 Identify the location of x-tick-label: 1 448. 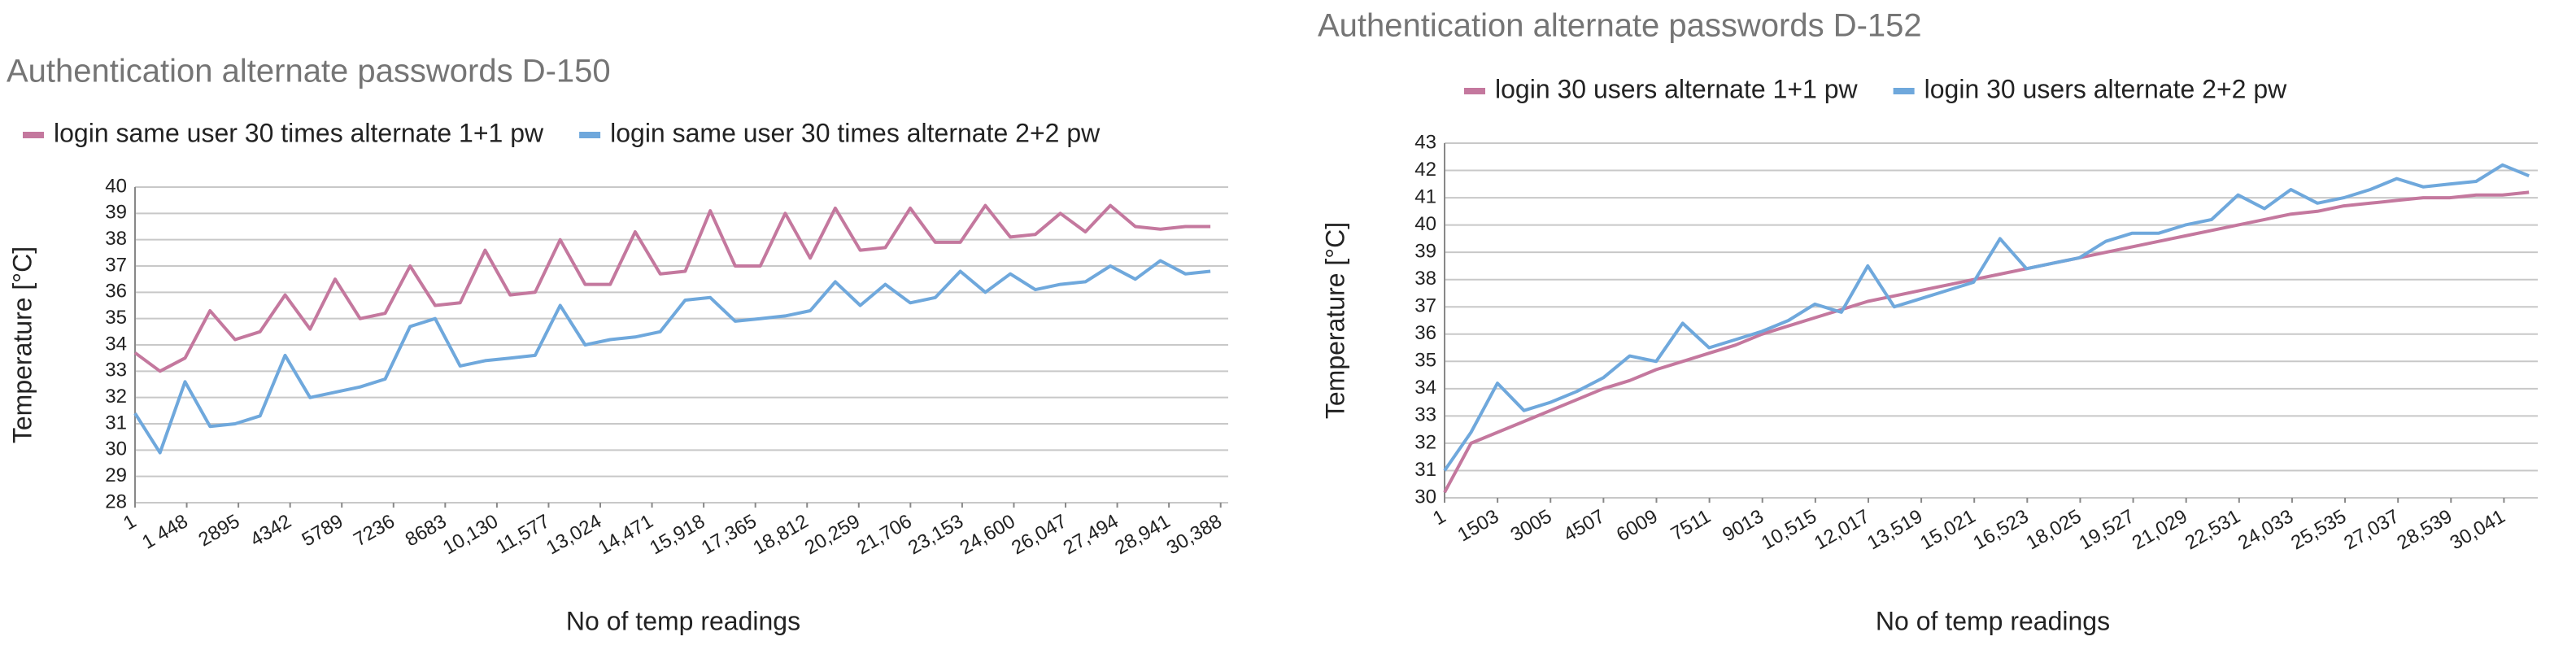
(165, 531).